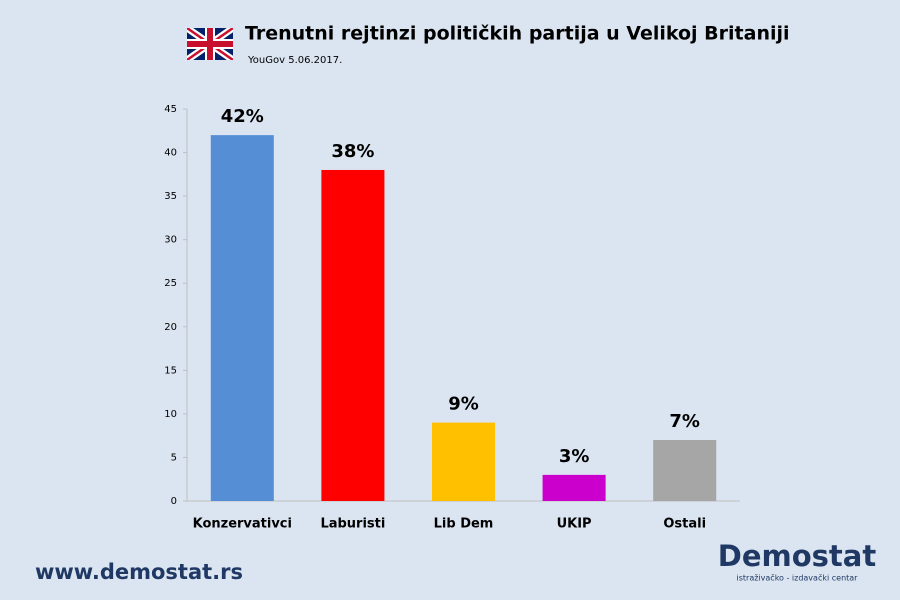 Image resolution: width=900 pixels, height=600 pixels. What do you see at coordinates (170, 153) in the screenshot?
I see `y-tick-label: 40` at bounding box center [170, 153].